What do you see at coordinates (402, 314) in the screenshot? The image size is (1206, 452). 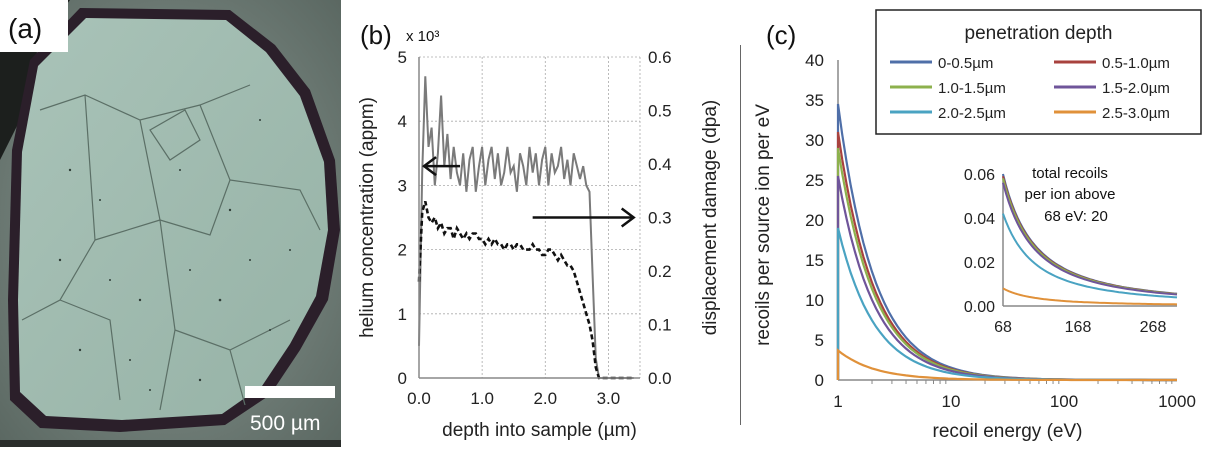 I see `b-y-tick-label: 1` at bounding box center [402, 314].